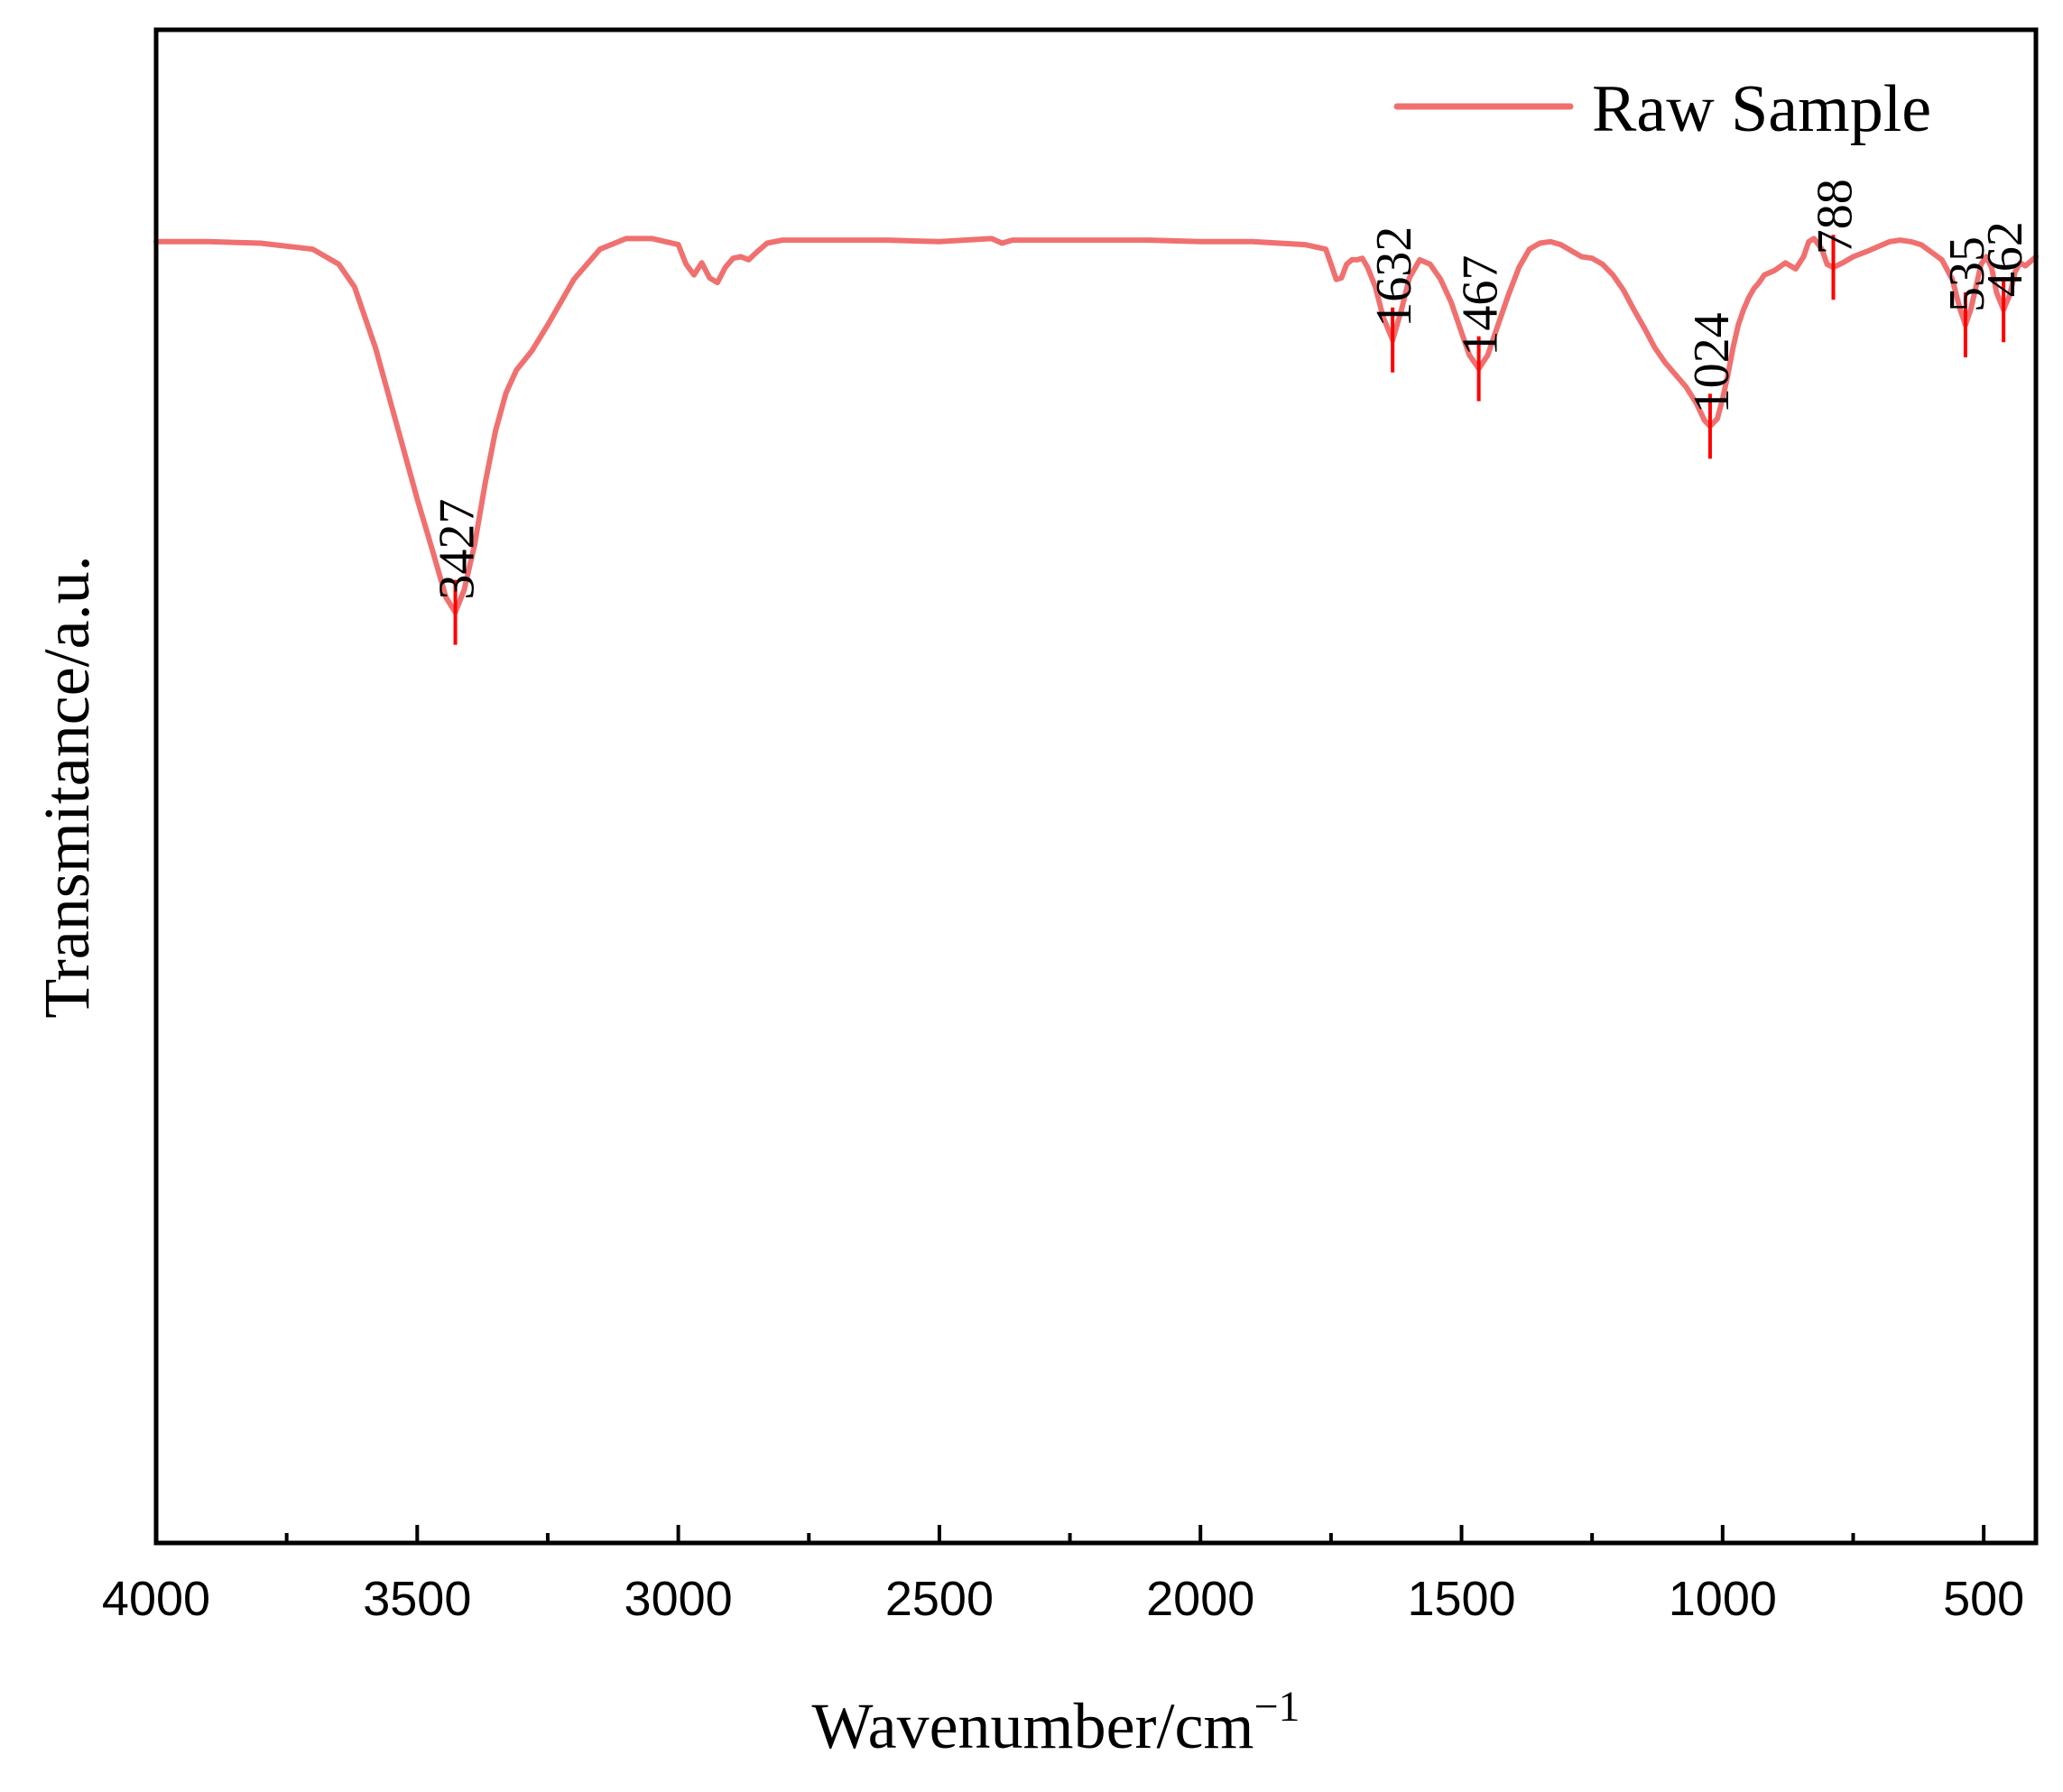 The image size is (2063, 1792). What do you see at coordinates (1200, 1599) in the screenshot?
I see `x-tick-label-2000: 2000` at bounding box center [1200, 1599].